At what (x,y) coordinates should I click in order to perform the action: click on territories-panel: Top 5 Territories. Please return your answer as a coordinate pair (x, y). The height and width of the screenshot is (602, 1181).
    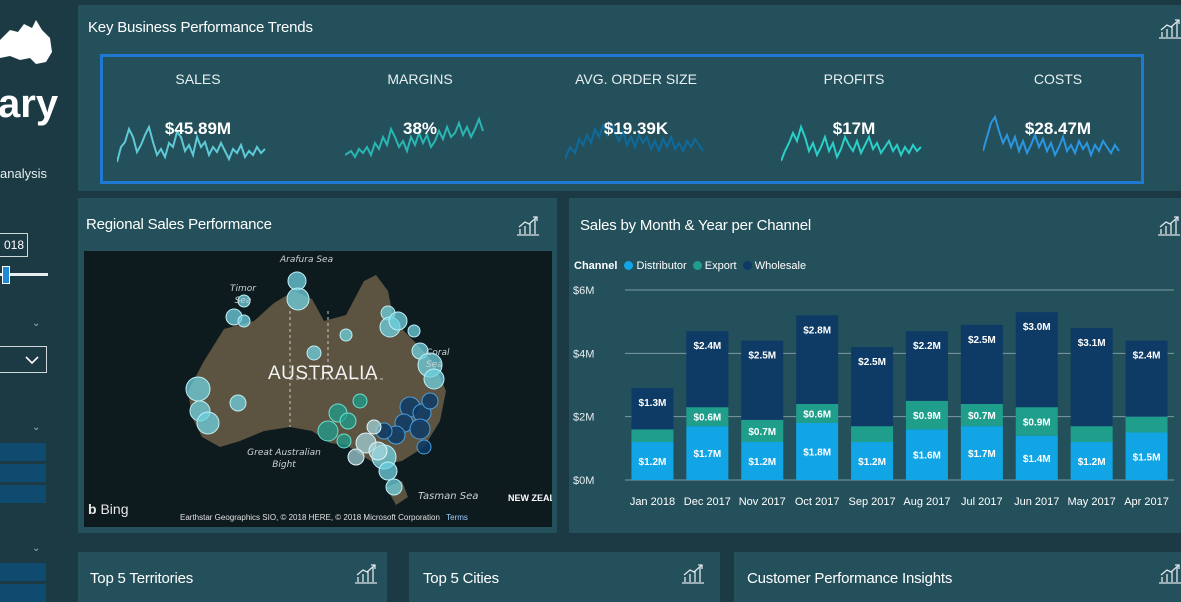
    Looking at the image, I should click on (232, 577).